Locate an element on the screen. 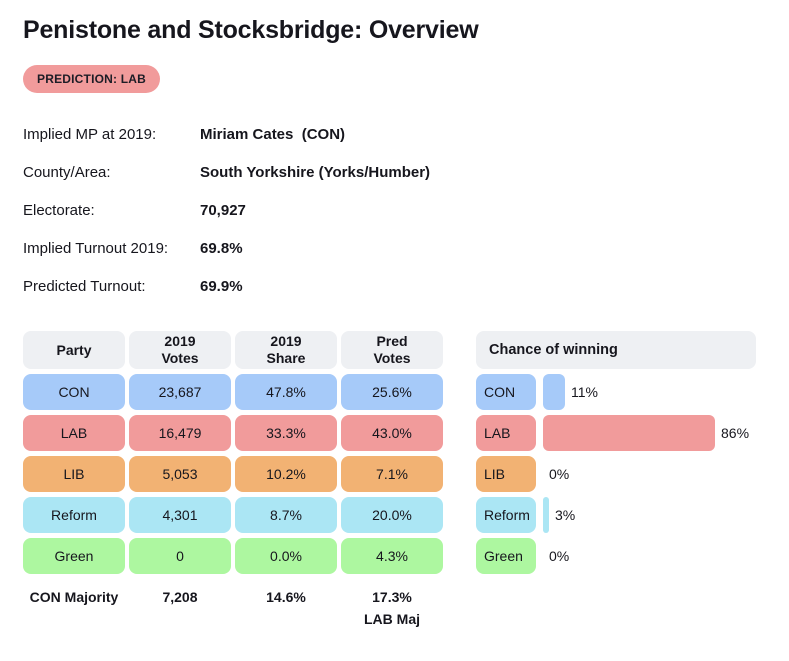 This screenshot has height=661, width=789. prediction-badge: PREDICTION: LAB is located at coordinates (91, 79).